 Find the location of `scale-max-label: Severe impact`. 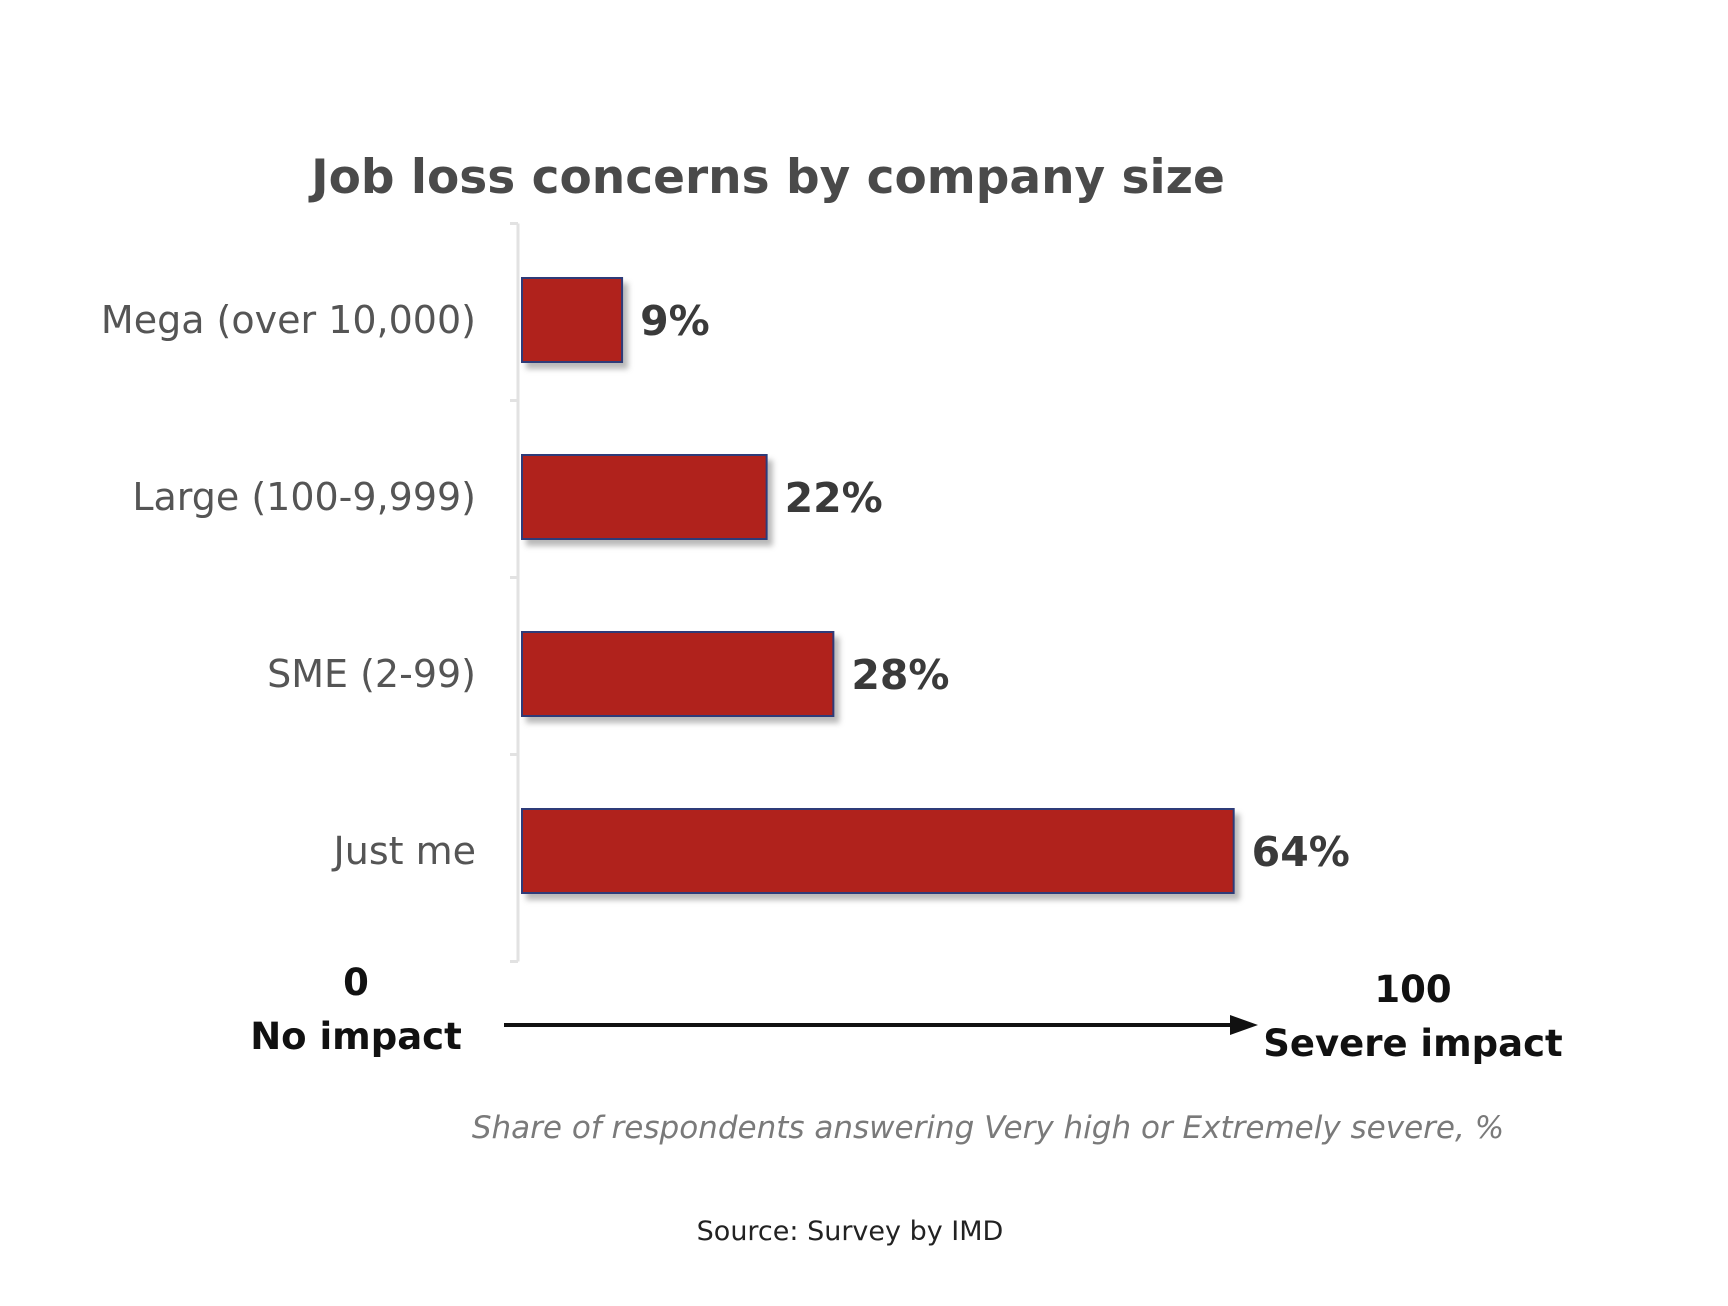

scale-max-label: Severe impact is located at coordinates (1413, 1043).